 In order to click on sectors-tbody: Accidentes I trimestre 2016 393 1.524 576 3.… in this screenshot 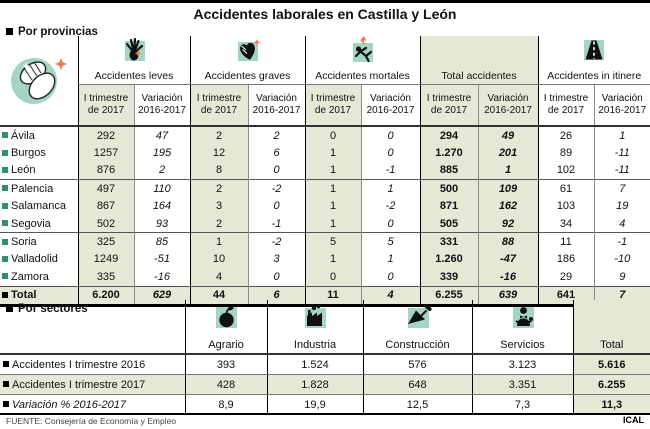, I will do `click(325, 384)`.